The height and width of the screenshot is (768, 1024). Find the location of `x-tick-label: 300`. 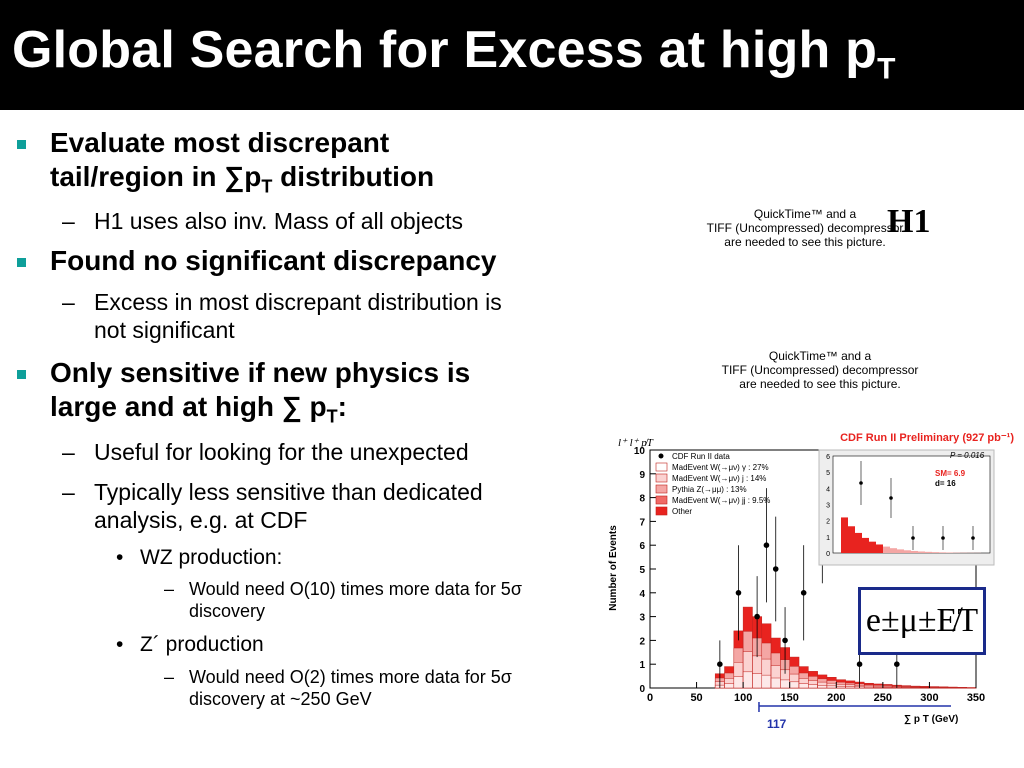

x-tick-label: 300 is located at coordinates (929, 698).